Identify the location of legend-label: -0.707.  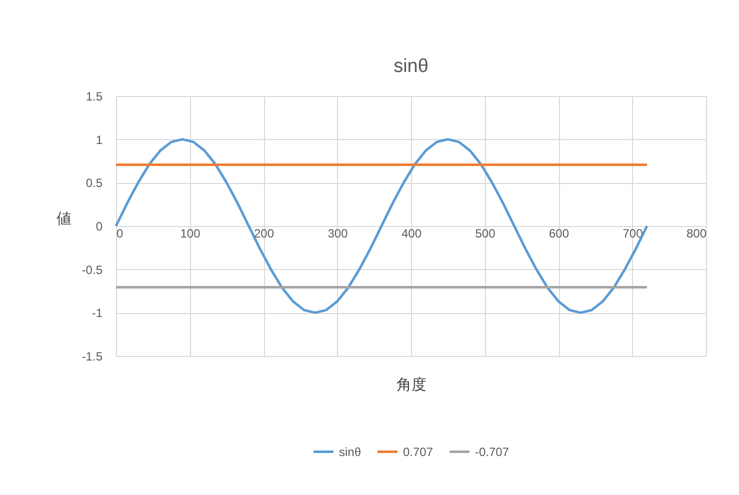
(492, 451).